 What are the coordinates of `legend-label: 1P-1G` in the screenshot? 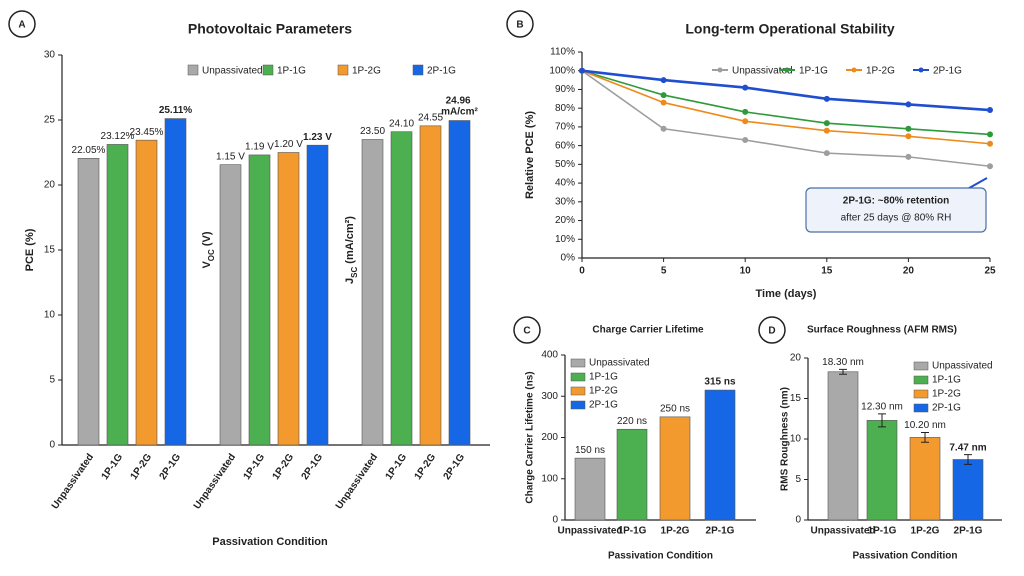 It's located at (291, 71).